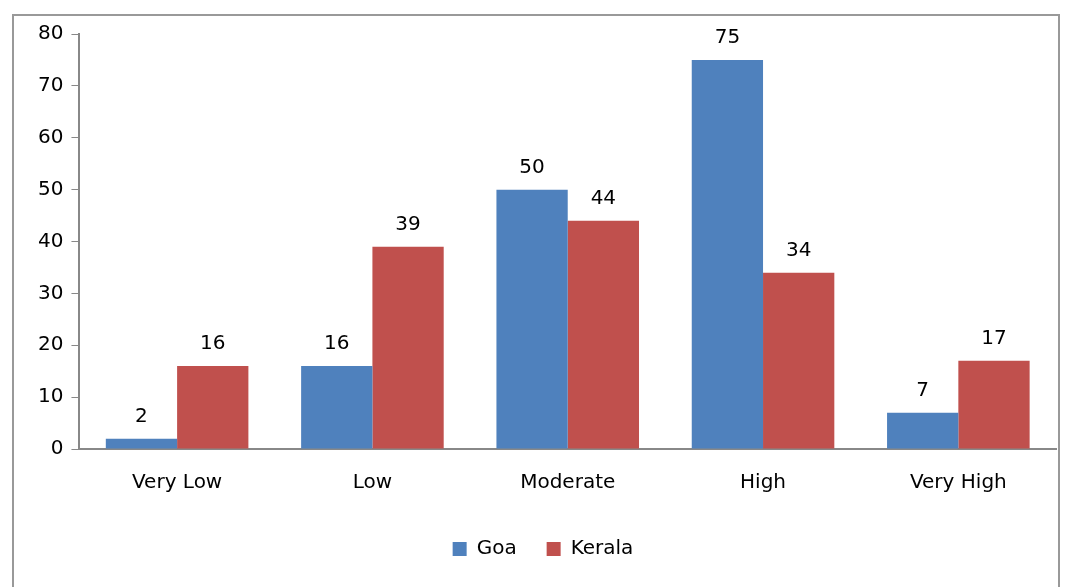 This screenshot has height=587, width=1074. Describe the element at coordinates (408, 222) in the screenshot. I see `data-label: 39` at that location.